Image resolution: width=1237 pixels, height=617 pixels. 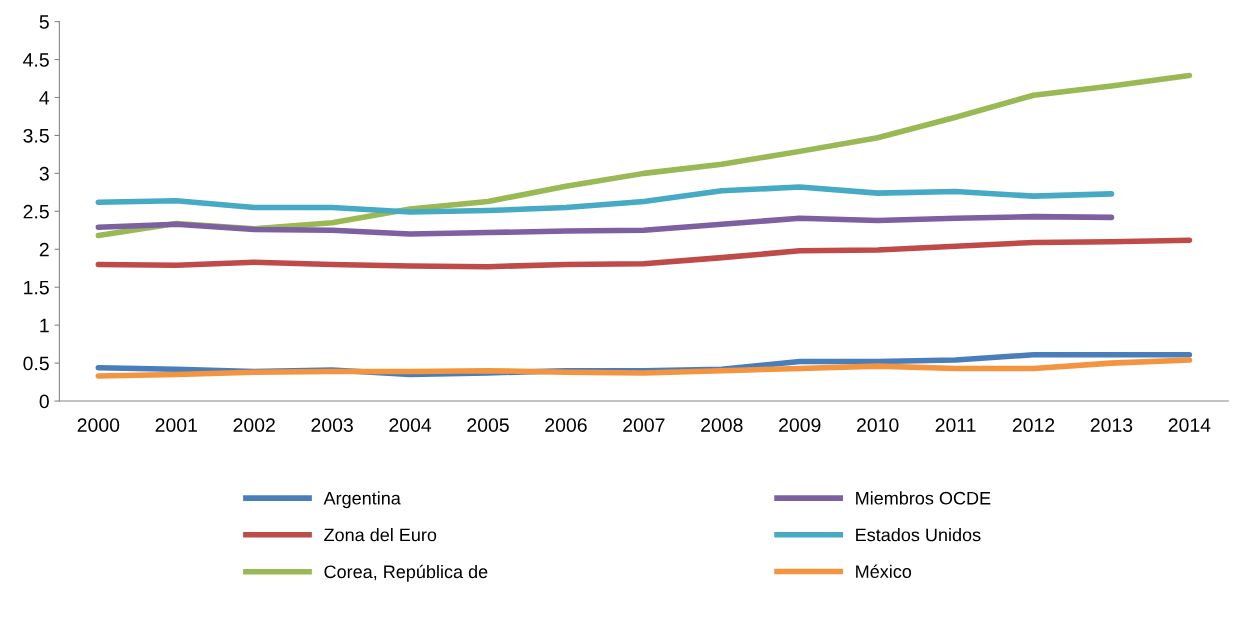 I want to click on y-tick-label: 3.5, so click(x=36, y=135).